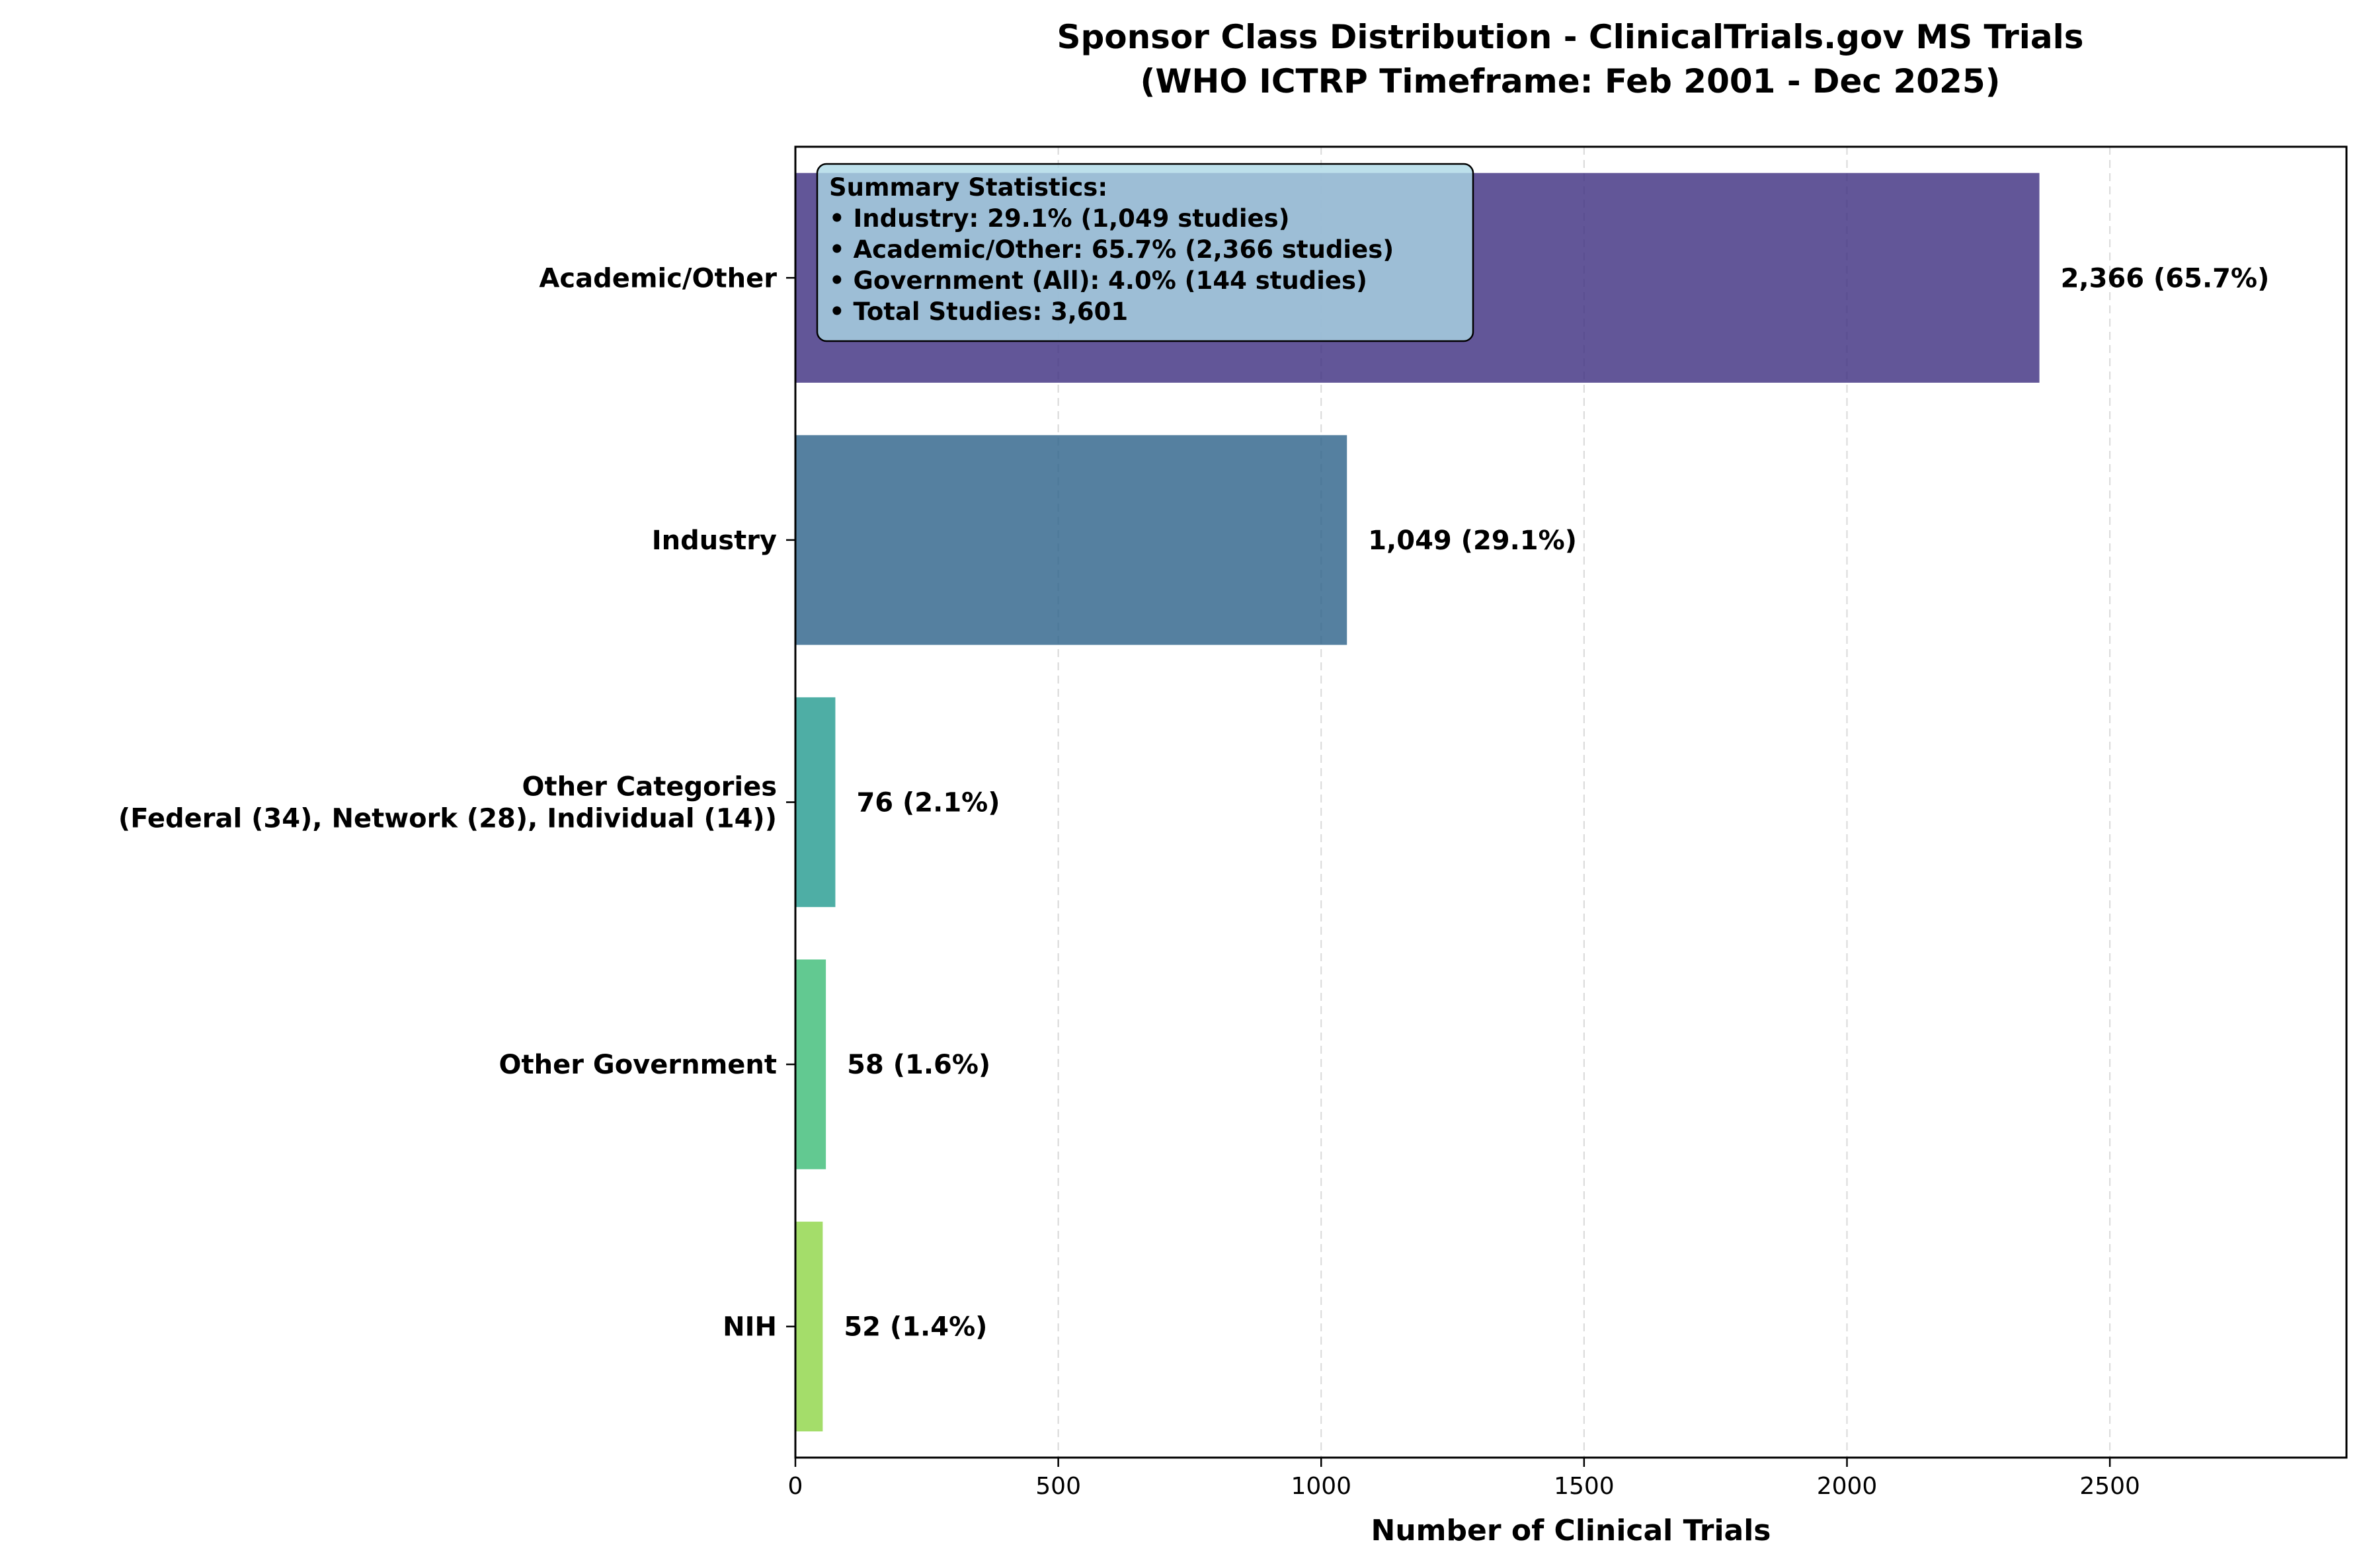  What do you see at coordinates (1058, 1486) in the screenshot?
I see `x-tick-label-1: 500` at bounding box center [1058, 1486].